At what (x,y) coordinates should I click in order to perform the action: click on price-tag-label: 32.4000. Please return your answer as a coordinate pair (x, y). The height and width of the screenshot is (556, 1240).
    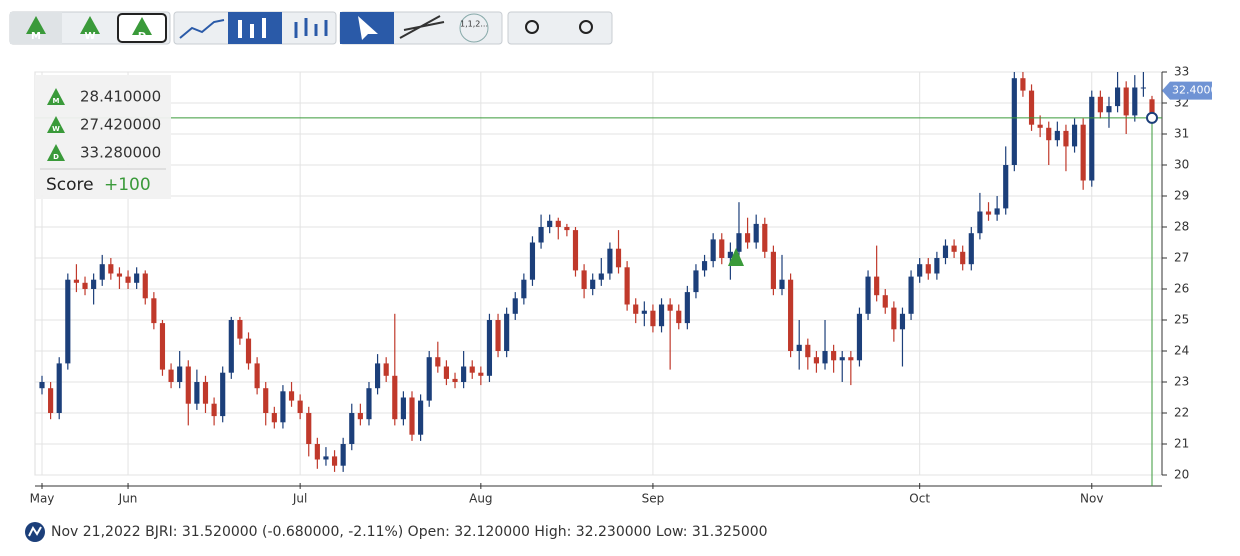
    Looking at the image, I should click on (1195, 90).